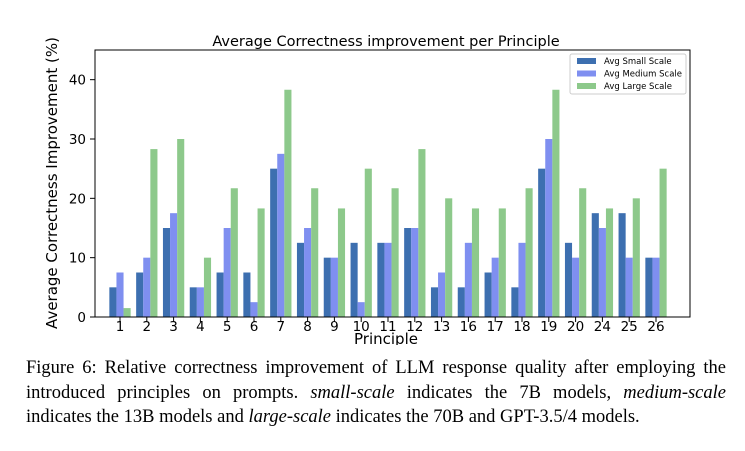 This screenshot has height=451, width=745. I want to click on caption-large-term: large-scale, so click(290, 417).